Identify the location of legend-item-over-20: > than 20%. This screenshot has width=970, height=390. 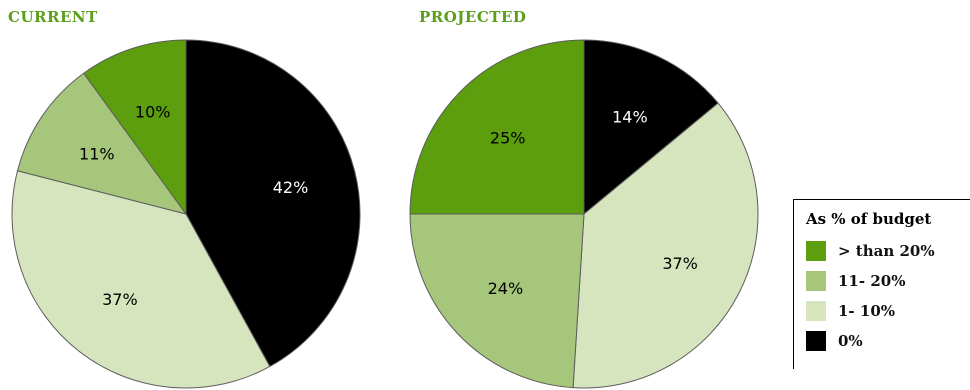
(888, 251).